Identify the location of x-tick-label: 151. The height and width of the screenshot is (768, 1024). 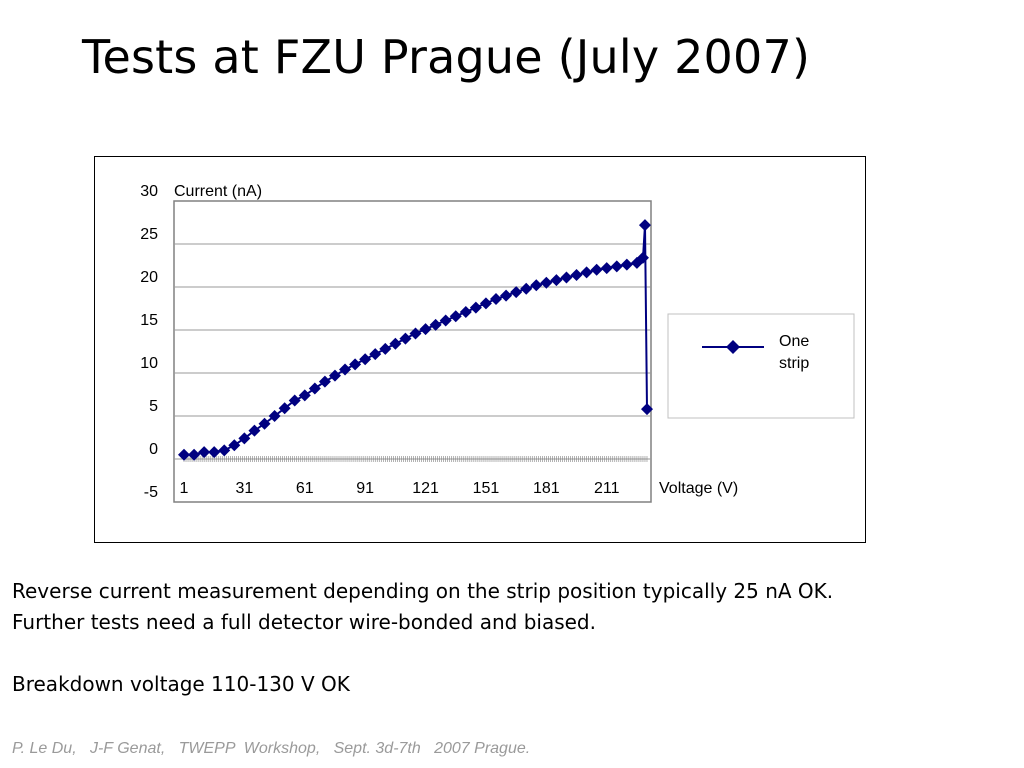
(486, 488).